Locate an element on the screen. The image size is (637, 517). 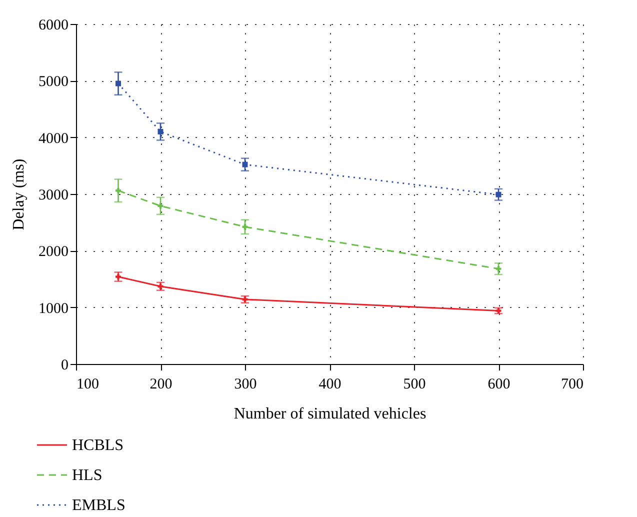
x-tick-label: 700 is located at coordinates (572, 384).